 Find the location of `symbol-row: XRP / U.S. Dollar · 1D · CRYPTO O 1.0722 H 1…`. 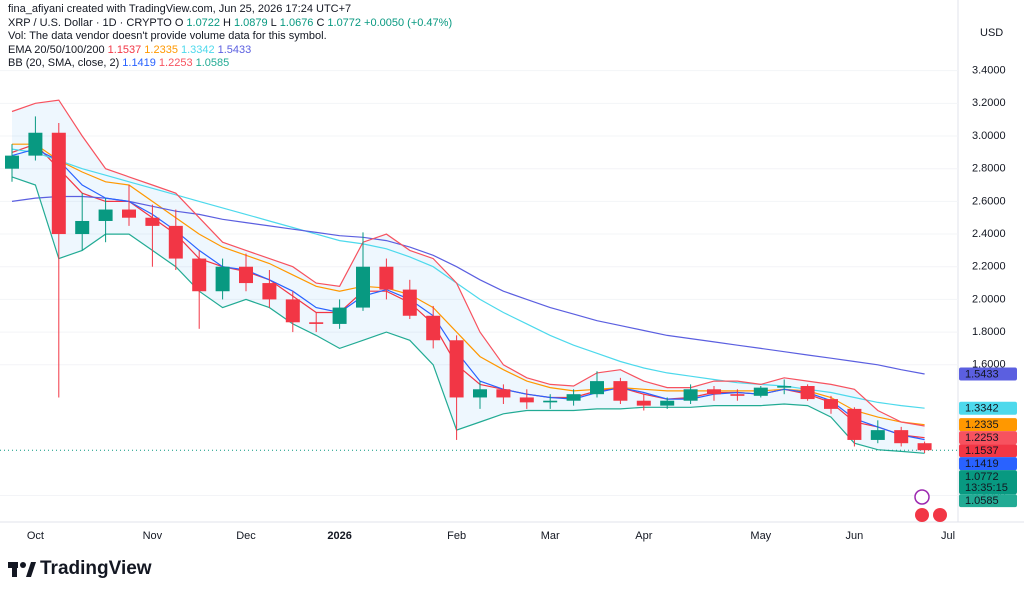

symbol-row: XRP / U.S. Dollar · 1D · CRYPTO O 1.0722 H 1… is located at coordinates (231, 24).